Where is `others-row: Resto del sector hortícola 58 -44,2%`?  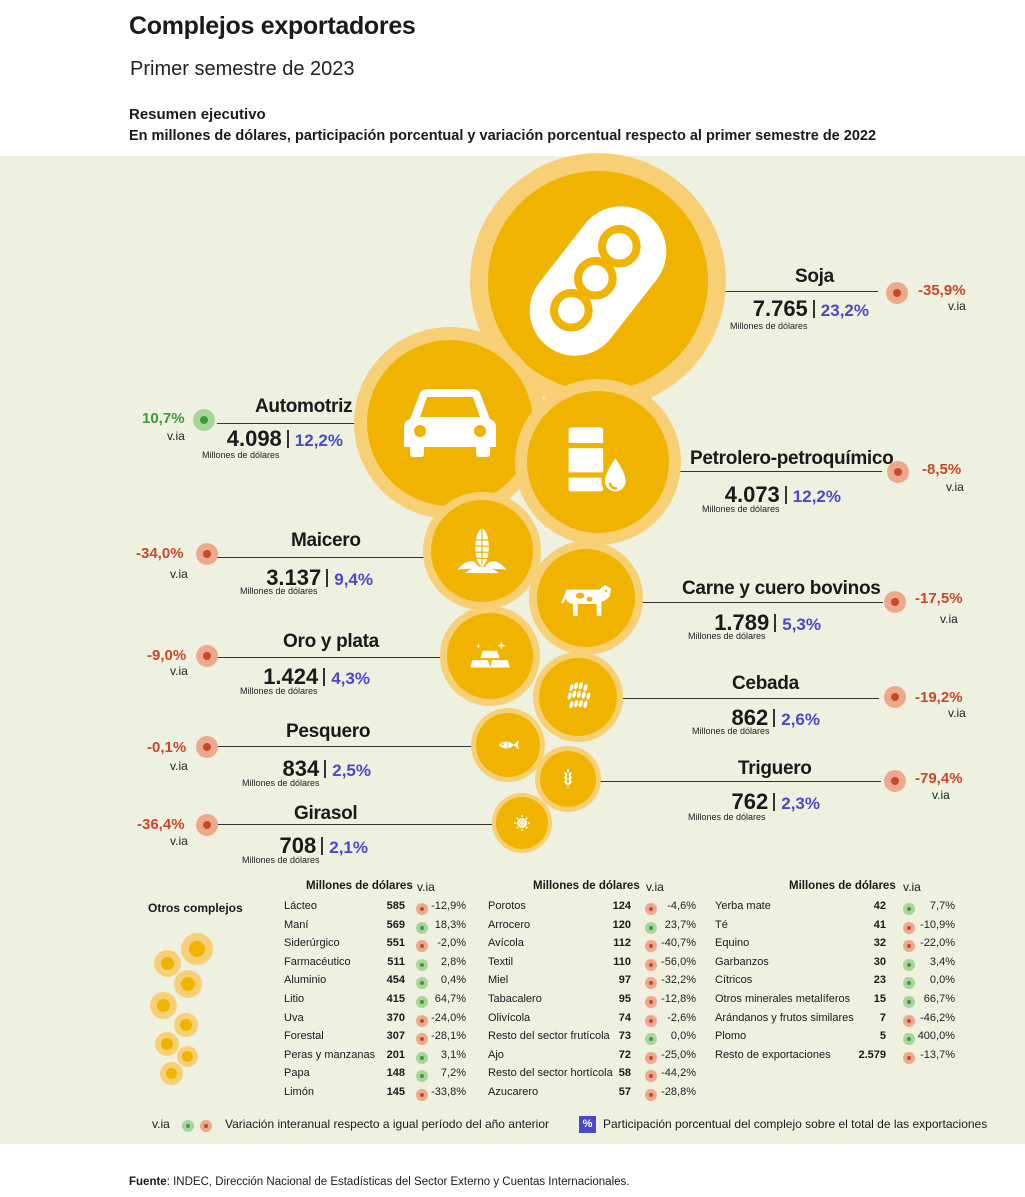
others-row: Resto del sector hortícola 58 -44,2% is located at coordinates (592, 1076).